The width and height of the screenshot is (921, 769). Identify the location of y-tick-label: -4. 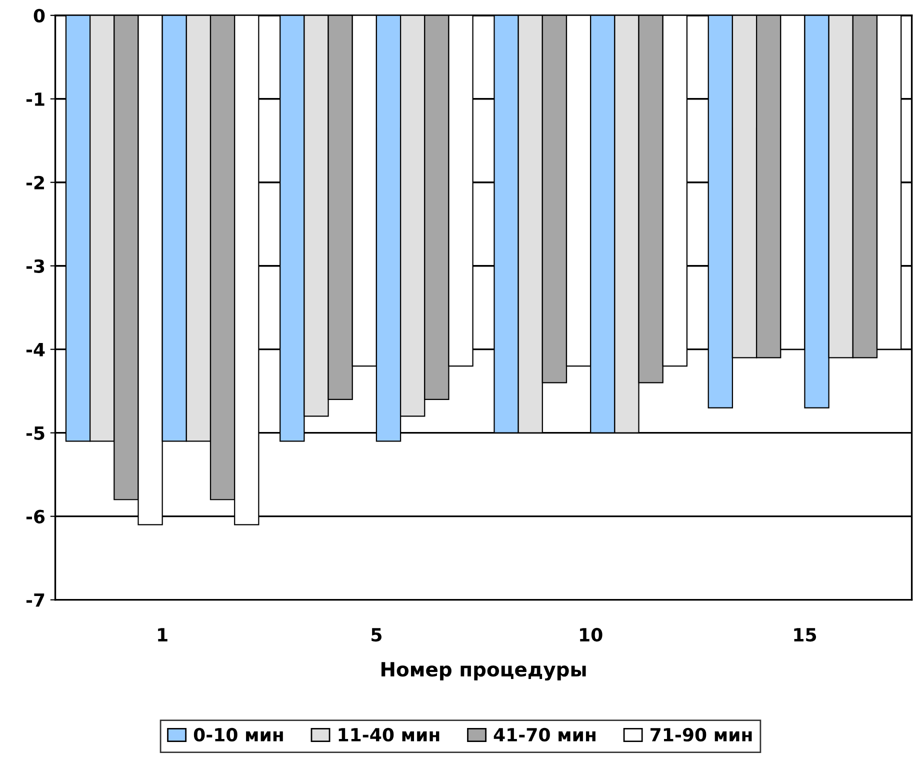
(35, 349).